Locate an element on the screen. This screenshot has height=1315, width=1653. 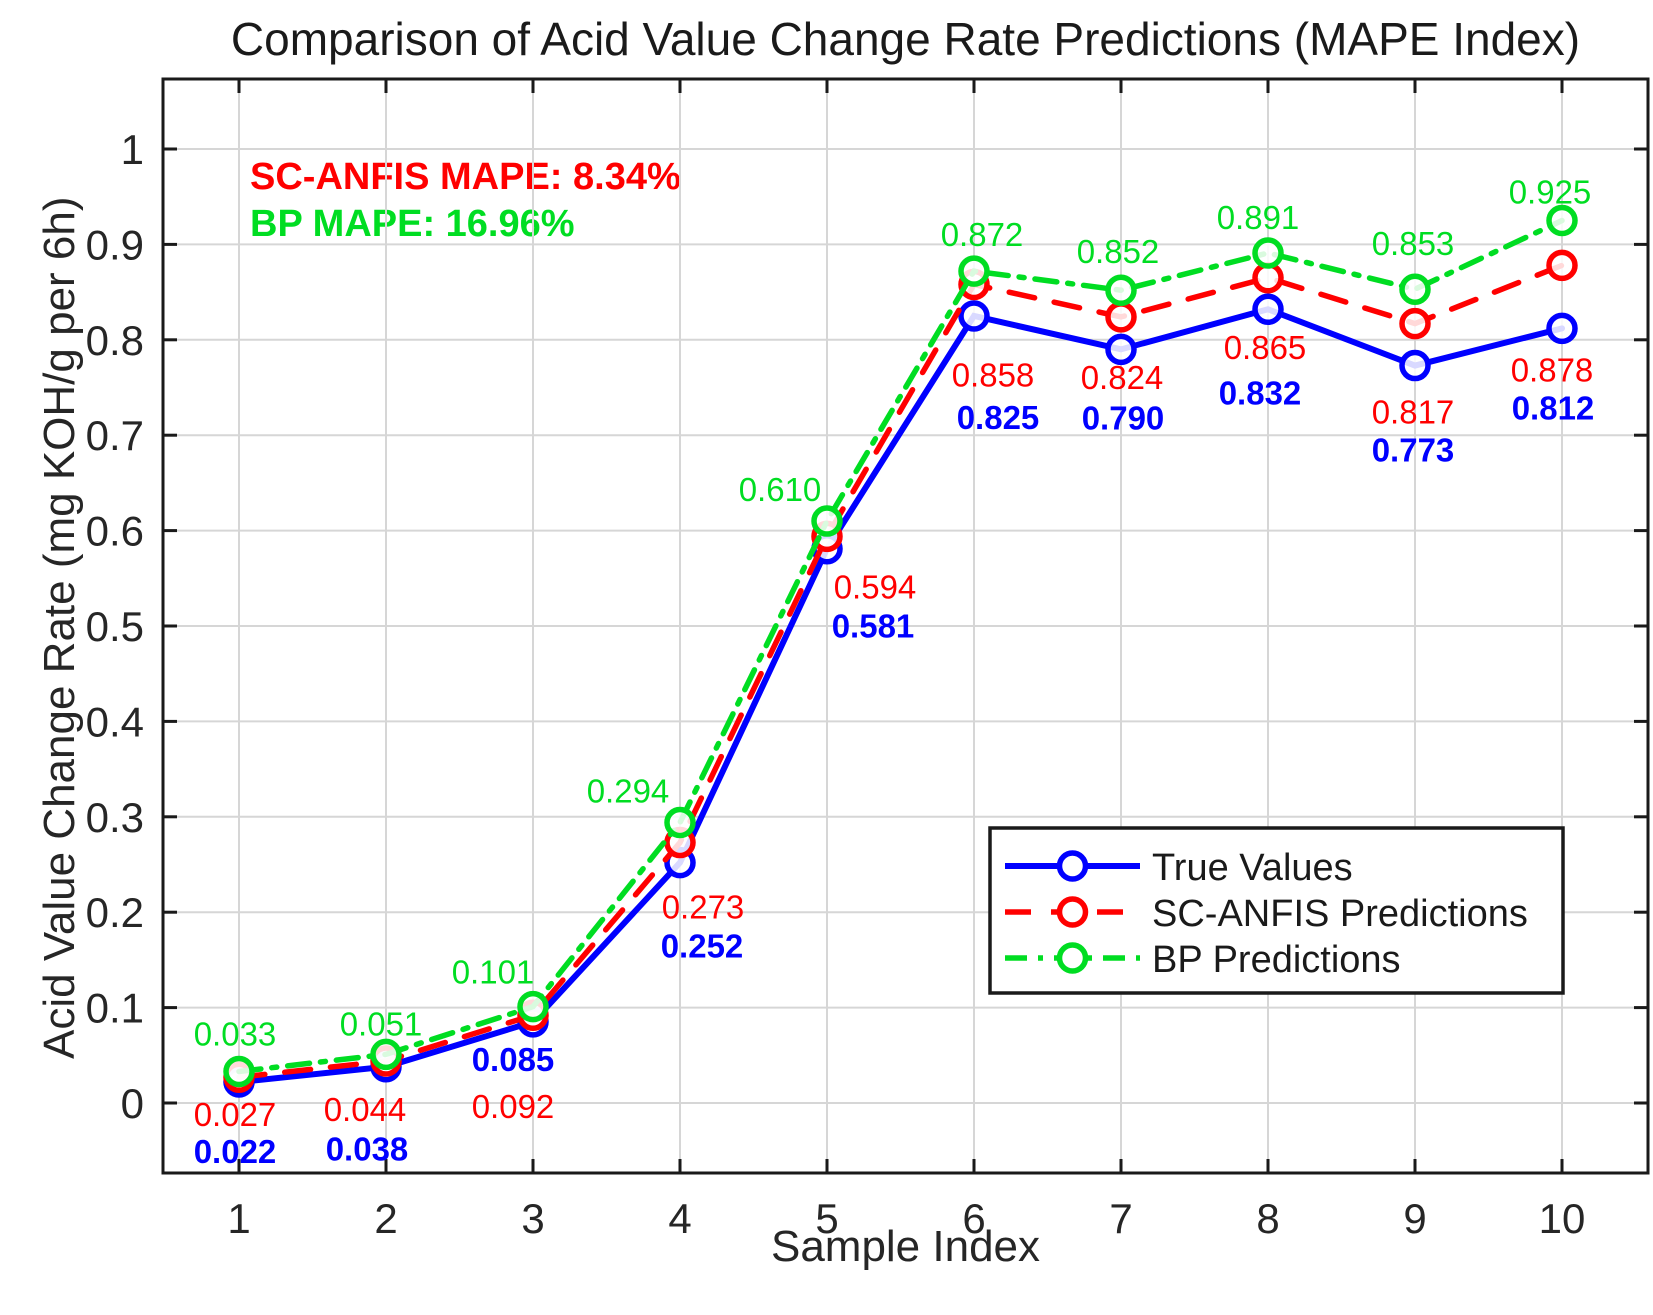
data-point-label: 0.852 is located at coordinates (1118, 251).